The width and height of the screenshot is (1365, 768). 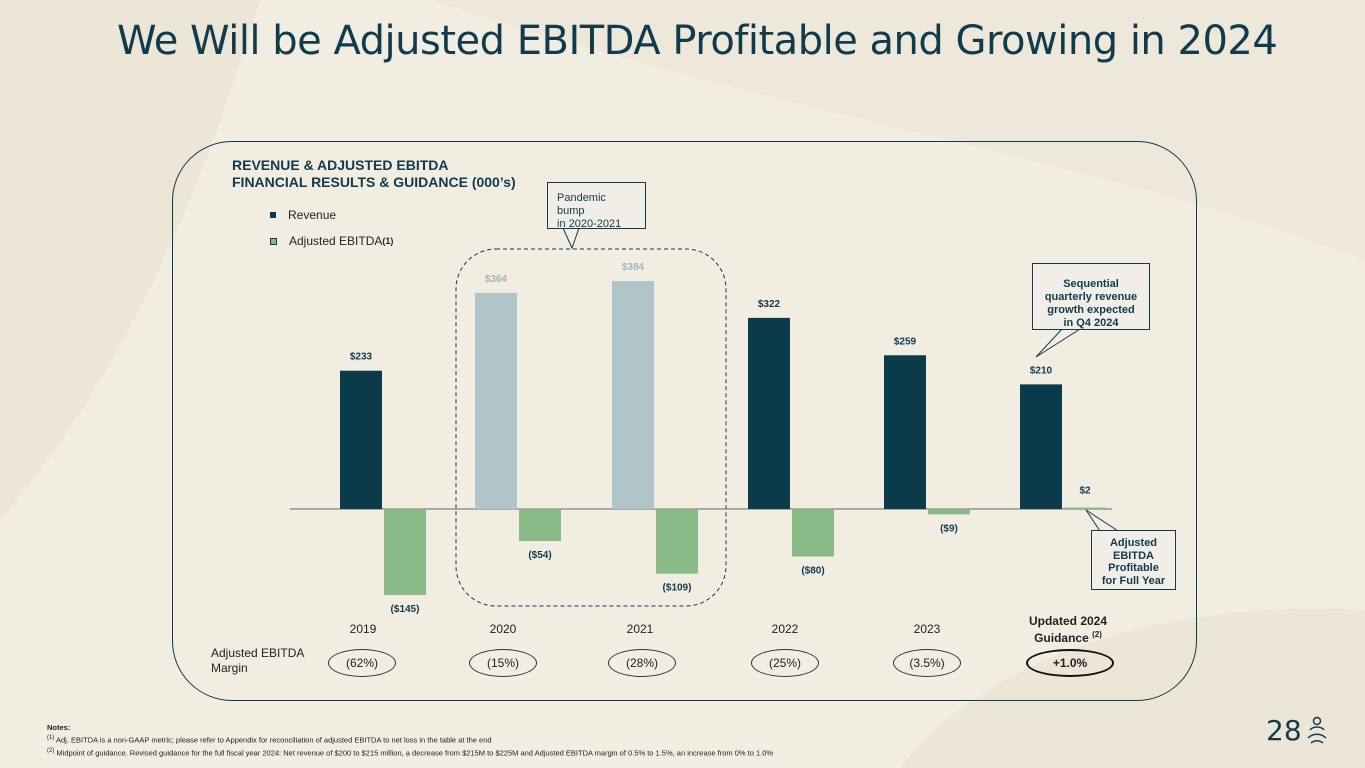 What do you see at coordinates (642, 663) in the screenshot?
I see `margin-pill-2021: (28%)` at bounding box center [642, 663].